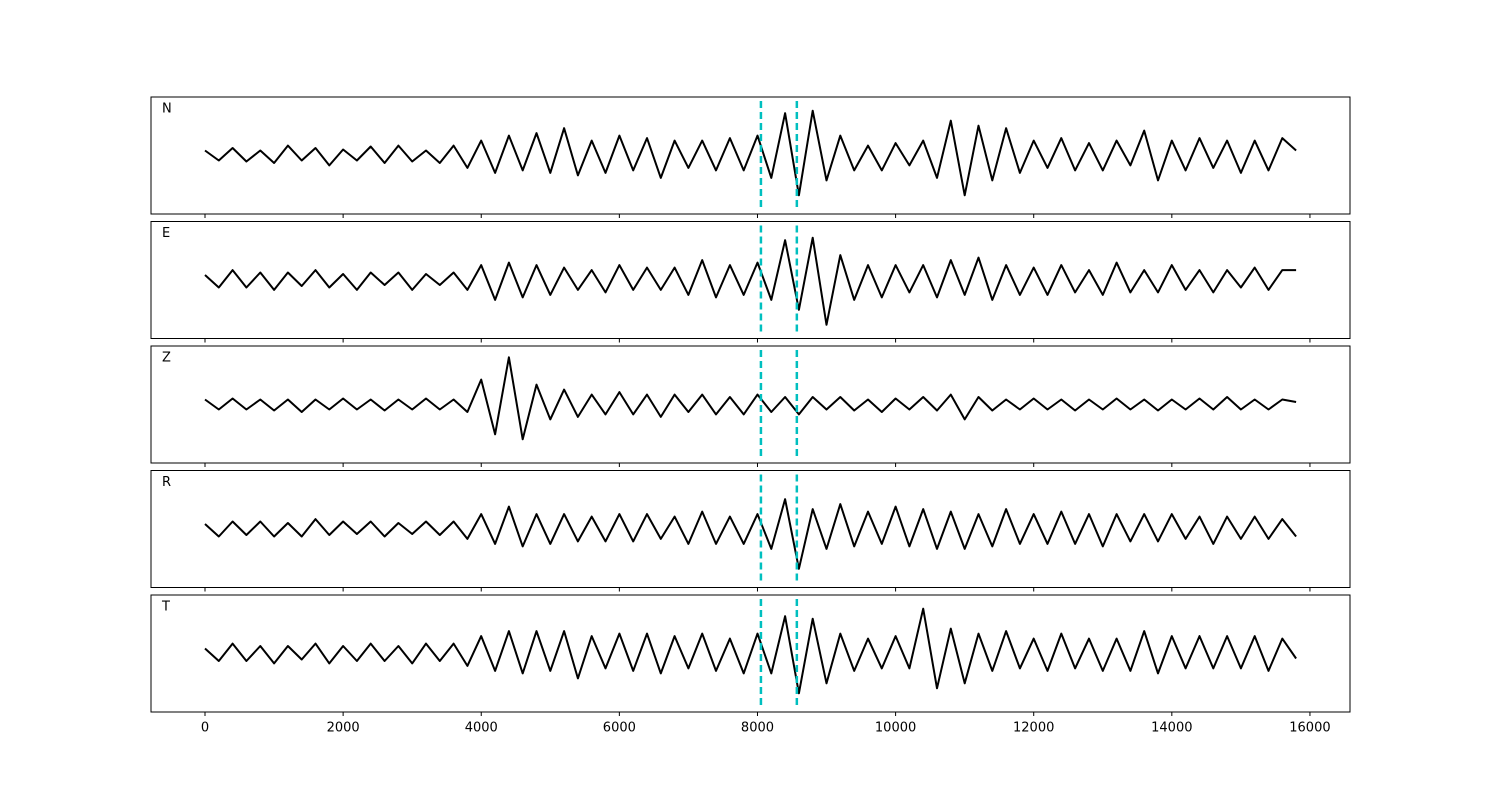 The height and width of the screenshot is (800, 1500). What do you see at coordinates (757, 728) in the screenshot?
I see `x-tick-label: 8000` at bounding box center [757, 728].